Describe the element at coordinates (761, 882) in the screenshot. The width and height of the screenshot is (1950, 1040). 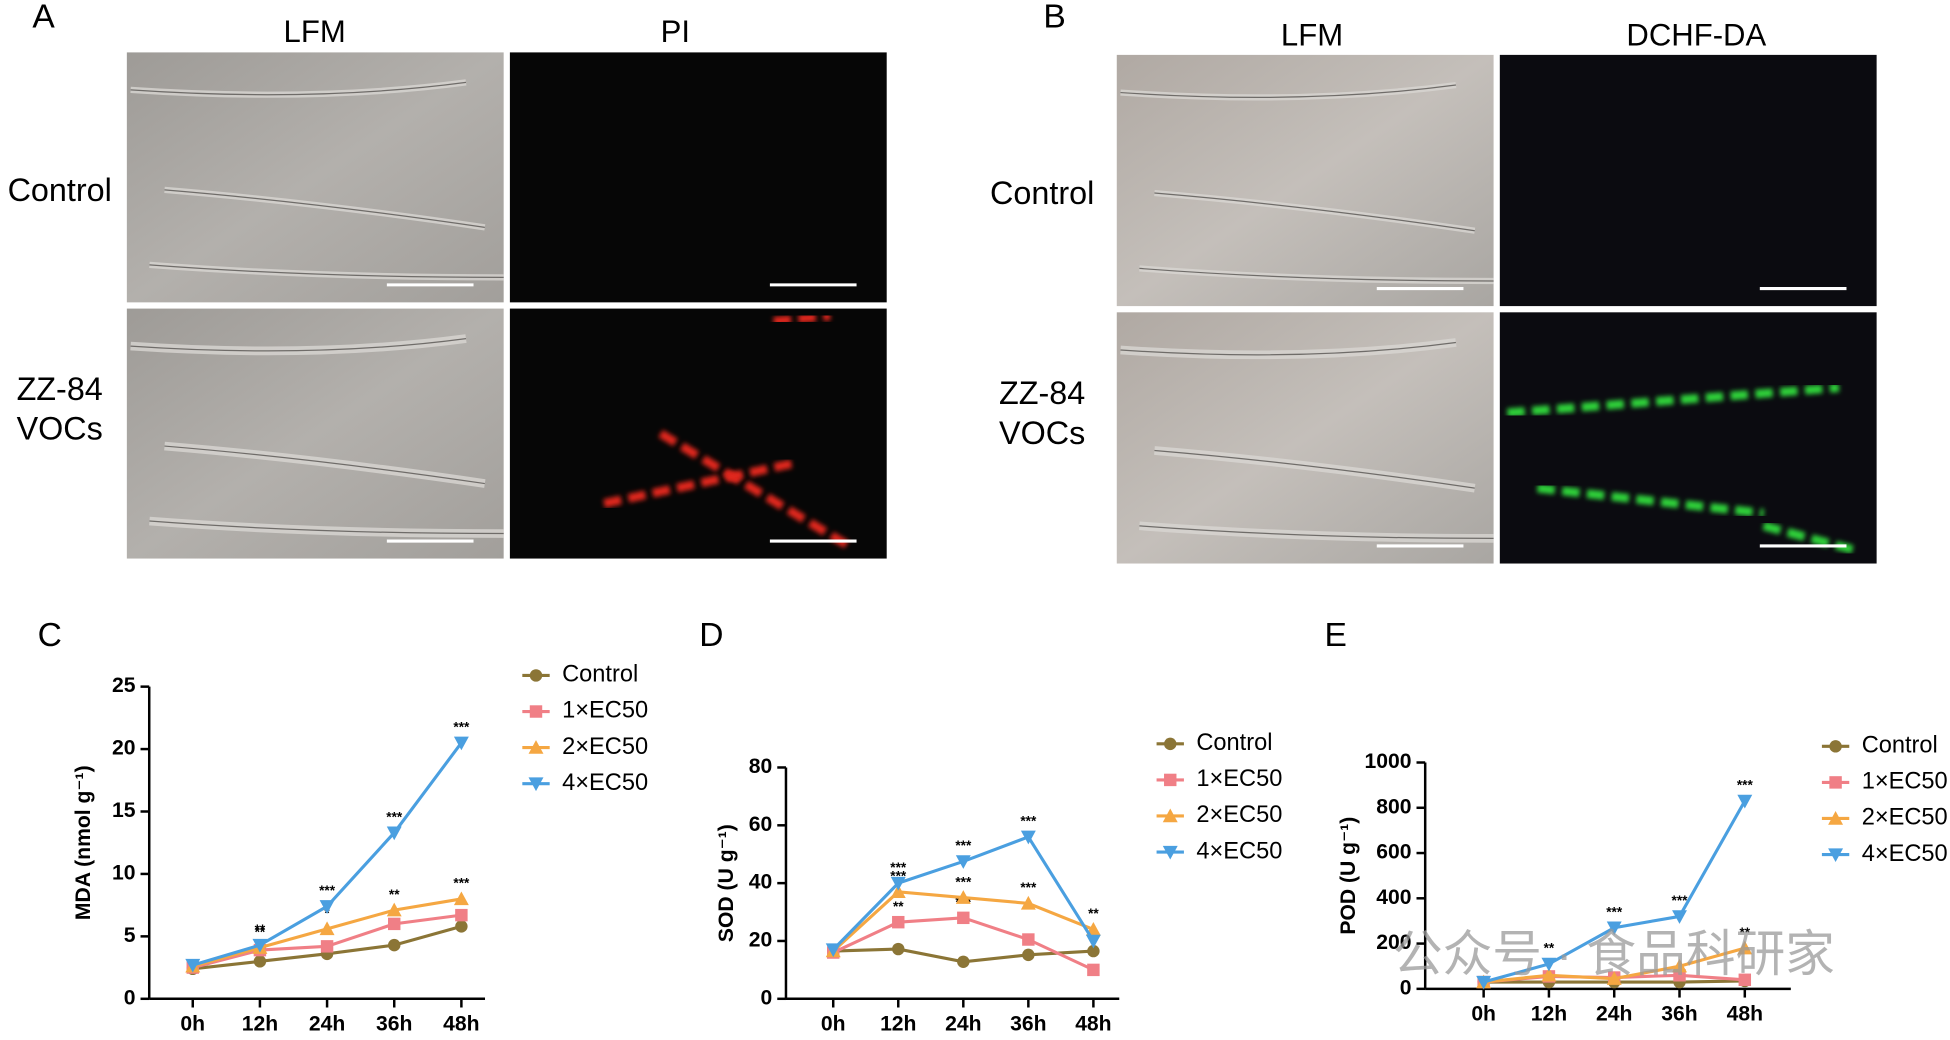
I see `y-tick-label: 40` at that location.